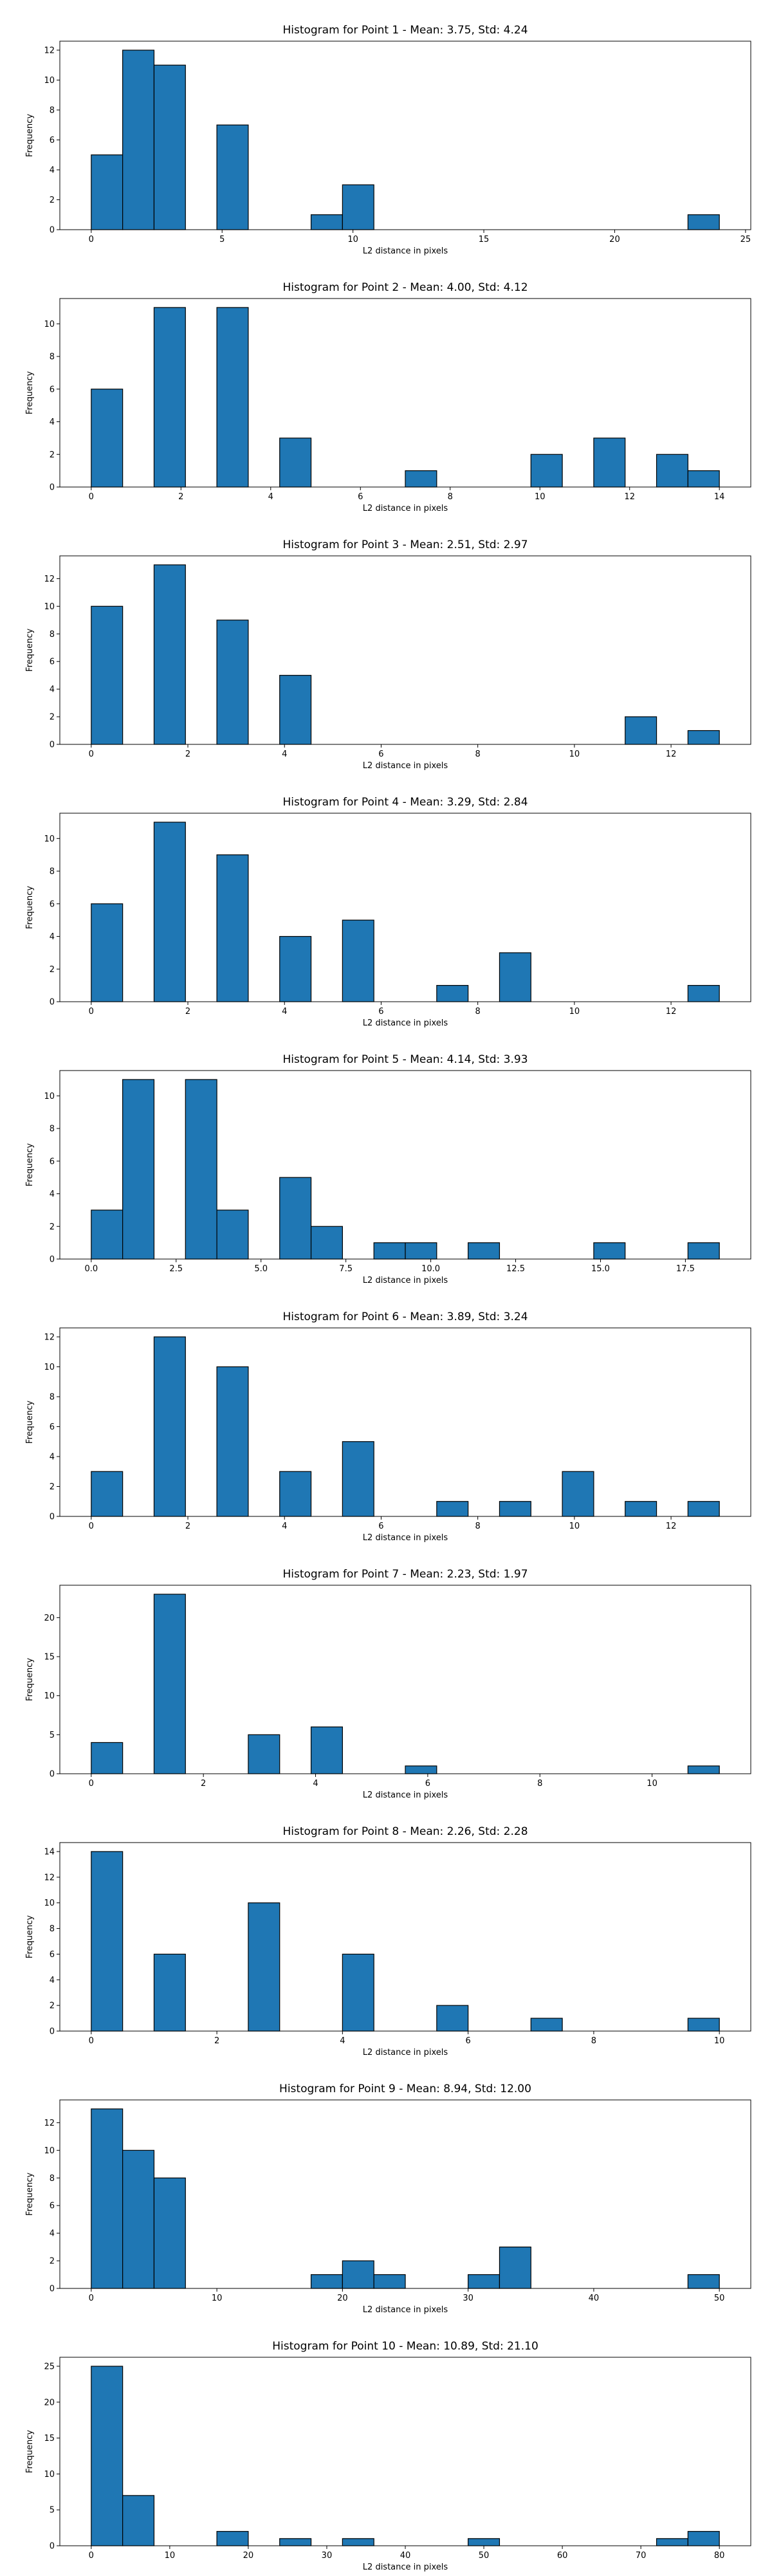  Describe the element at coordinates (49, 2366) in the screenshot. I see `y-tick-label: 25` at that location.